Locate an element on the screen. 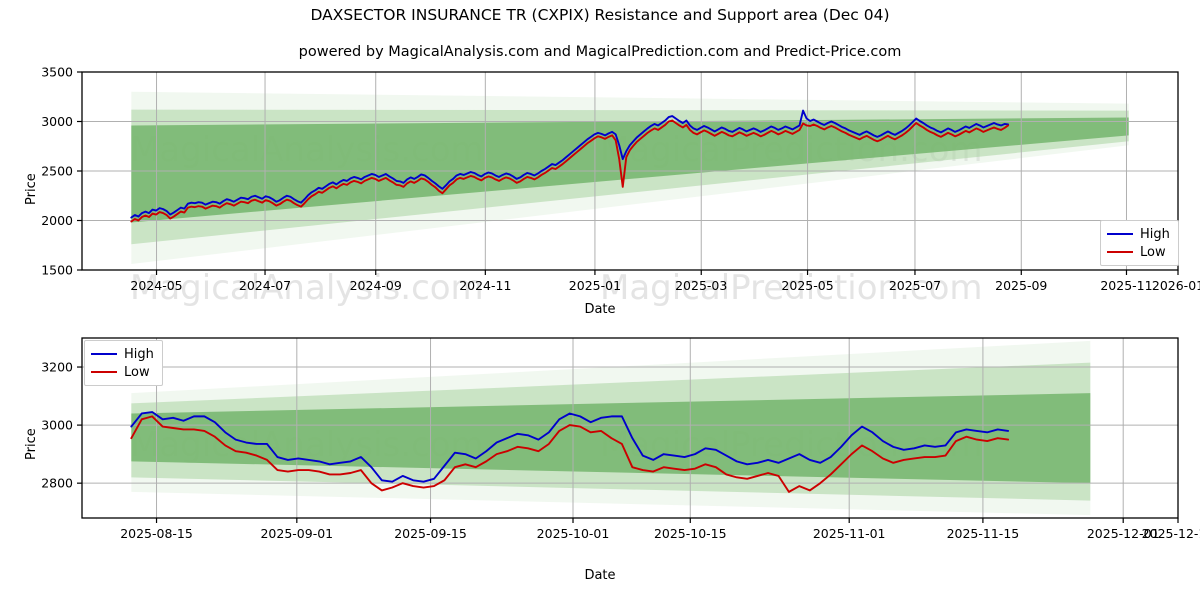  y-tick-label: 3200 is located at coordinates (57, 367).